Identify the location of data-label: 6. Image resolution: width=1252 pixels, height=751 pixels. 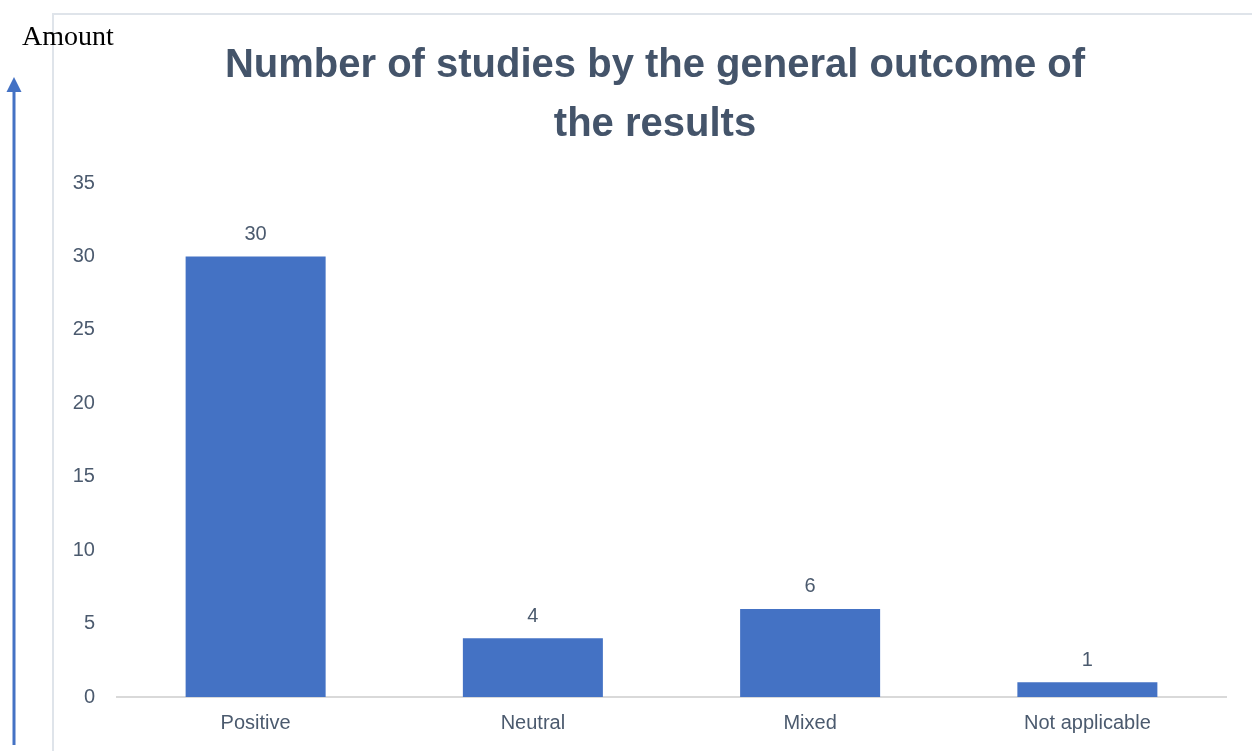
(810, 585).